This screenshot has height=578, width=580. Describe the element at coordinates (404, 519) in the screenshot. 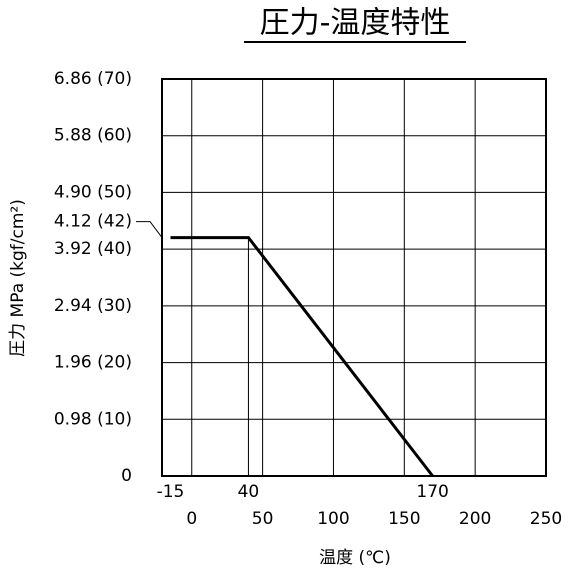

I see `x-tick-label: 150` at that location.